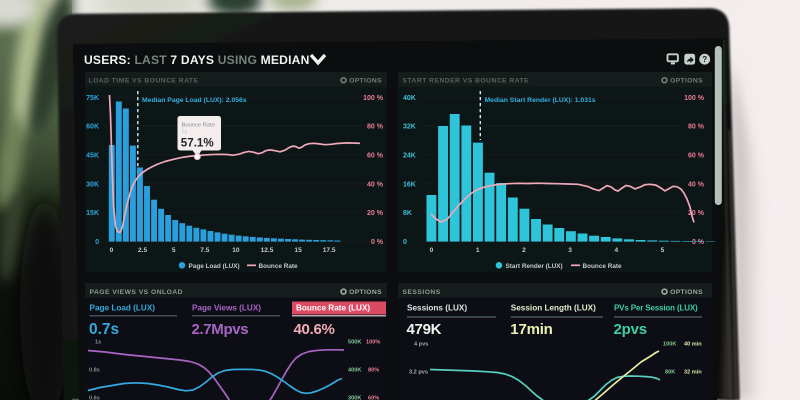 This screenshot has width=800, height=400. What do you see at coordinates (354, 398) in the screenshot?
I see `svg-text: 300K` at bounding box center [354, 398].